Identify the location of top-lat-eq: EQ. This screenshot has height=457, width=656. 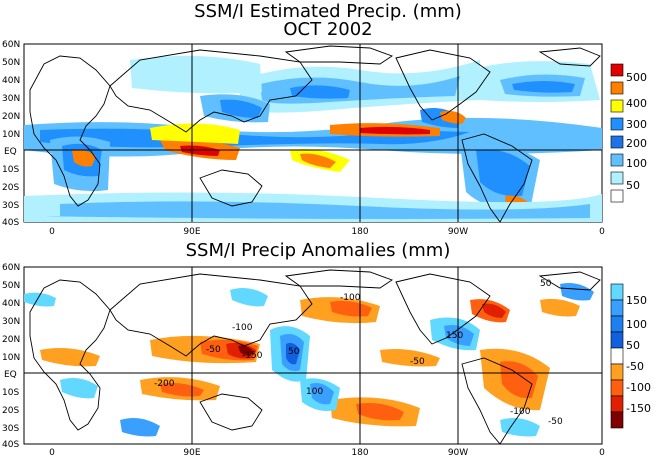
(10, 152).